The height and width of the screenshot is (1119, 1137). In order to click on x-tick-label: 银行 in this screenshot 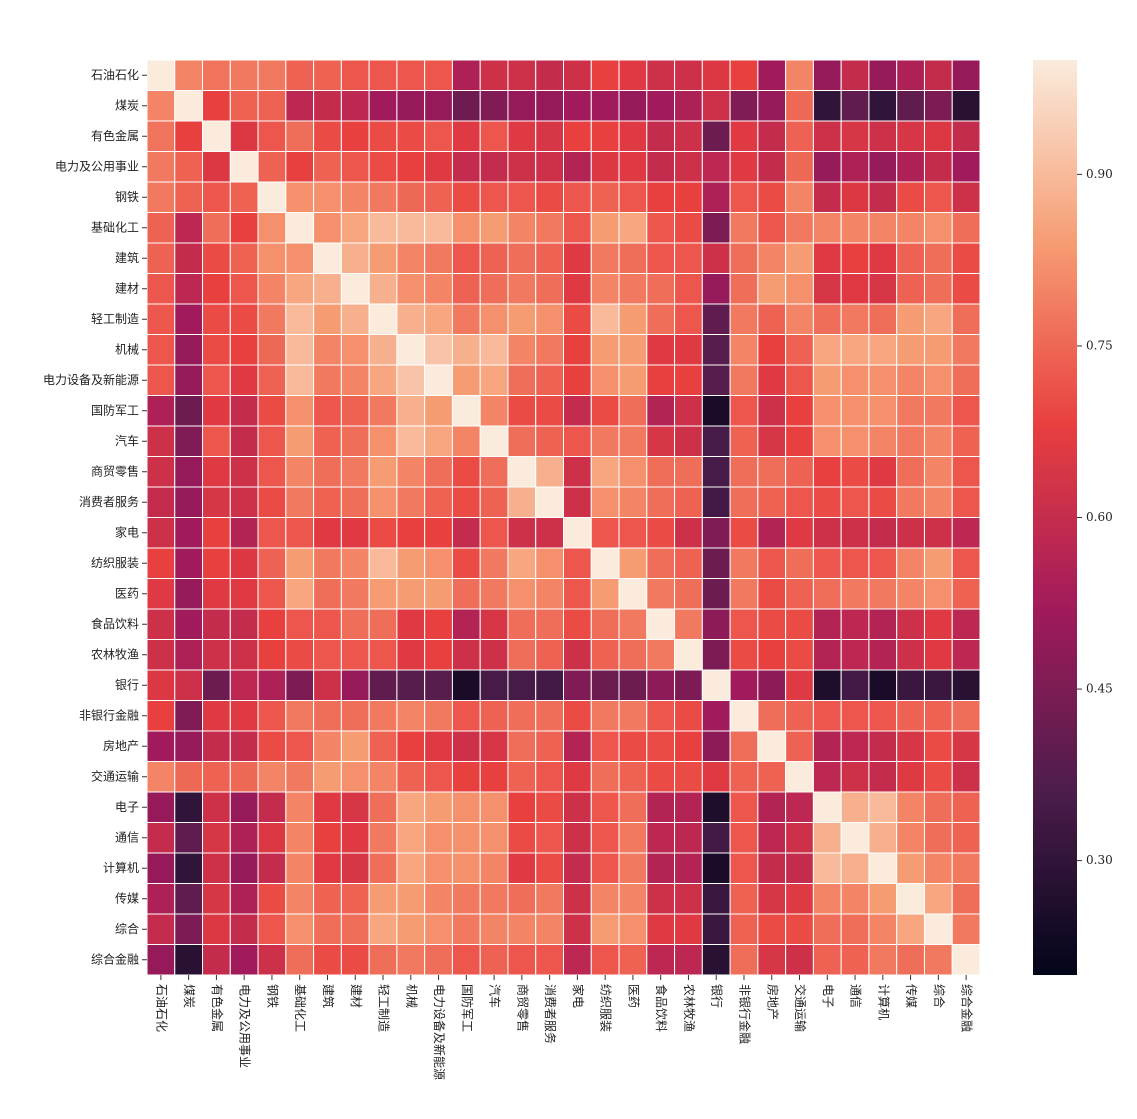, I will do `click(717, 996)`.